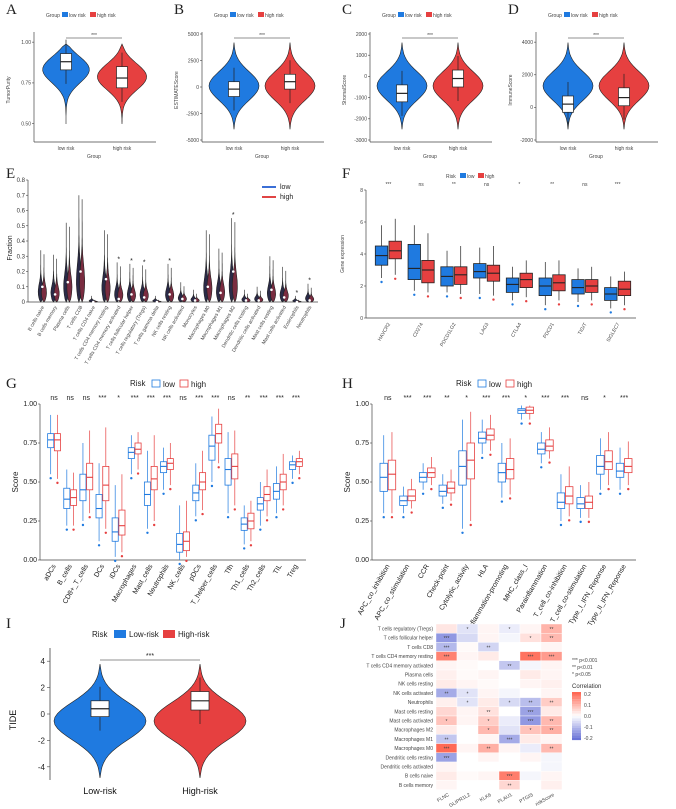 The width and height of the screenshot is (676, 809). Describe the element at coordinates (401, 14) in the screenshot. I see `legend-swatch-low-C` at that location.